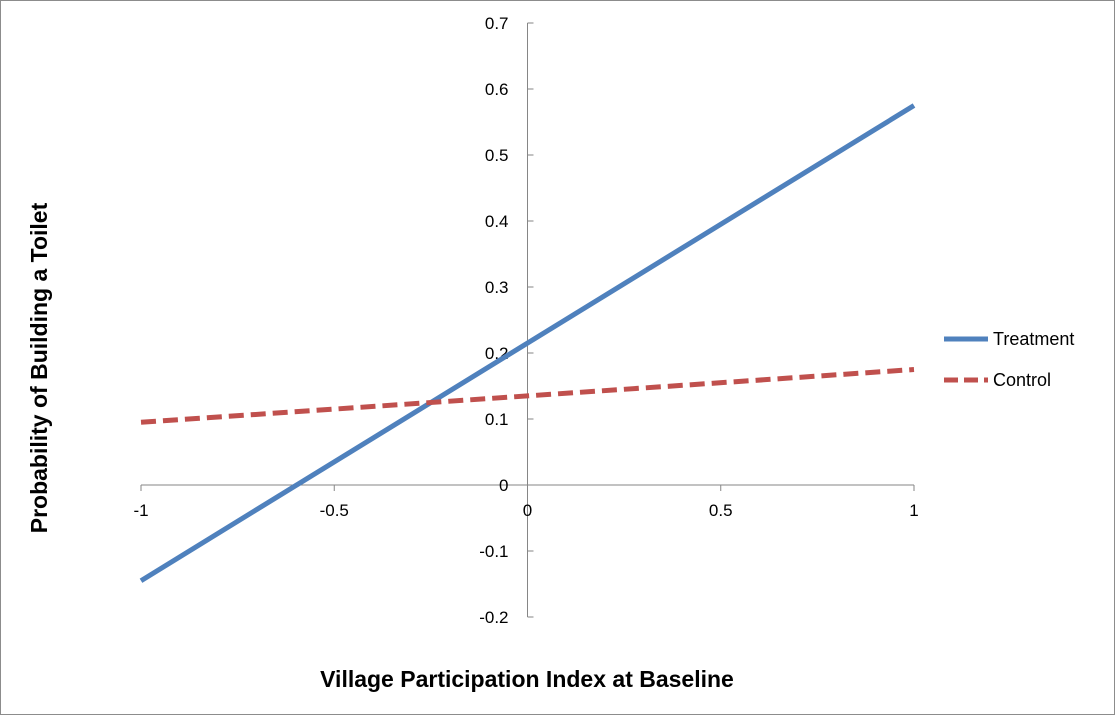  Describe the element at coordinates (497, 287) in the screenshot. I see `y-tick-label: 0.3` at that location.